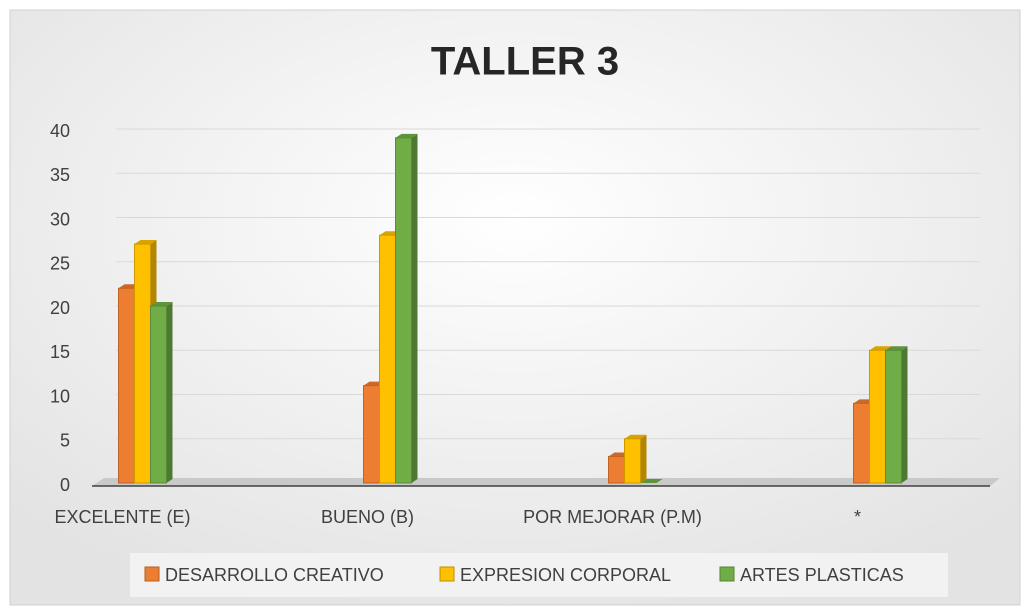 Image resolution: width=1029 pixels, height=607 pixels. Describe the element at coordinates (60, 396) in the screenshot. I see `y-tick-label: 10` at that location.